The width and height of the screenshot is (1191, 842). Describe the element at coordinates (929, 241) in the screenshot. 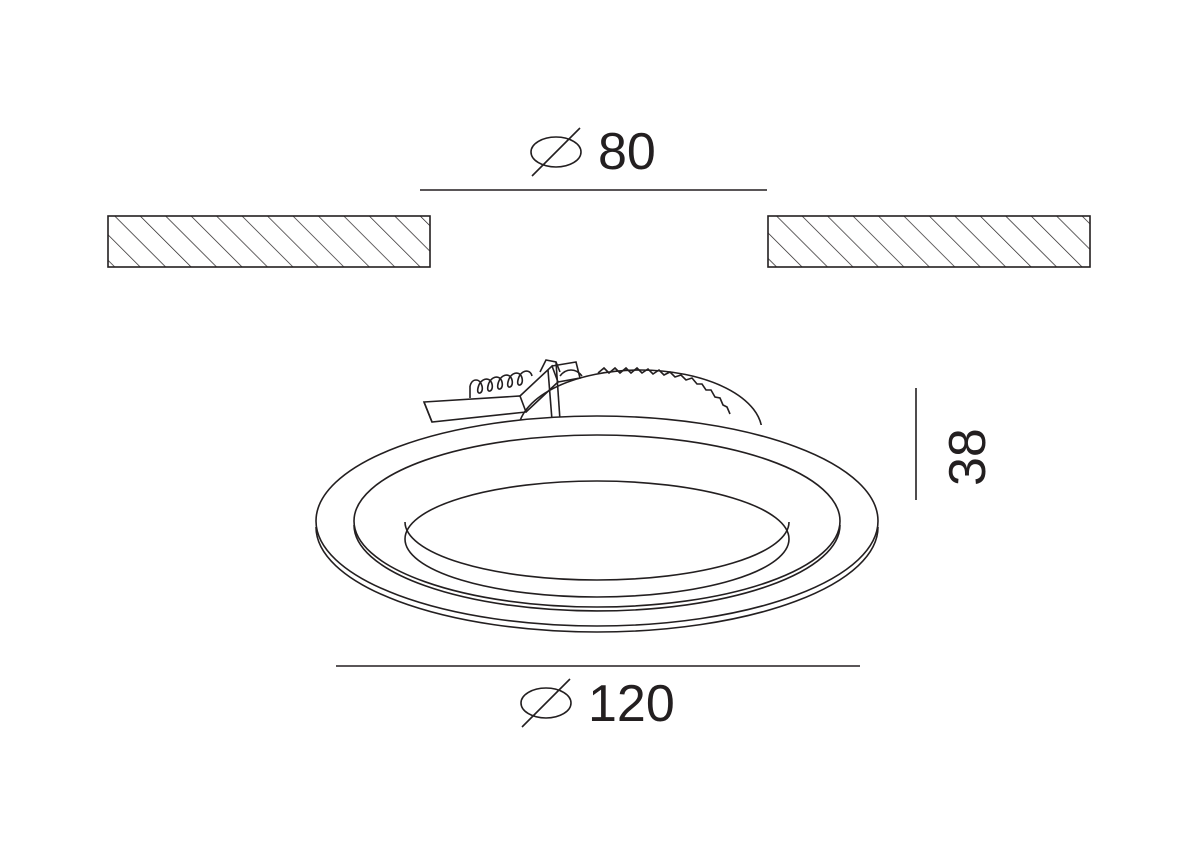

I see `ceiling-block-right` at that location.